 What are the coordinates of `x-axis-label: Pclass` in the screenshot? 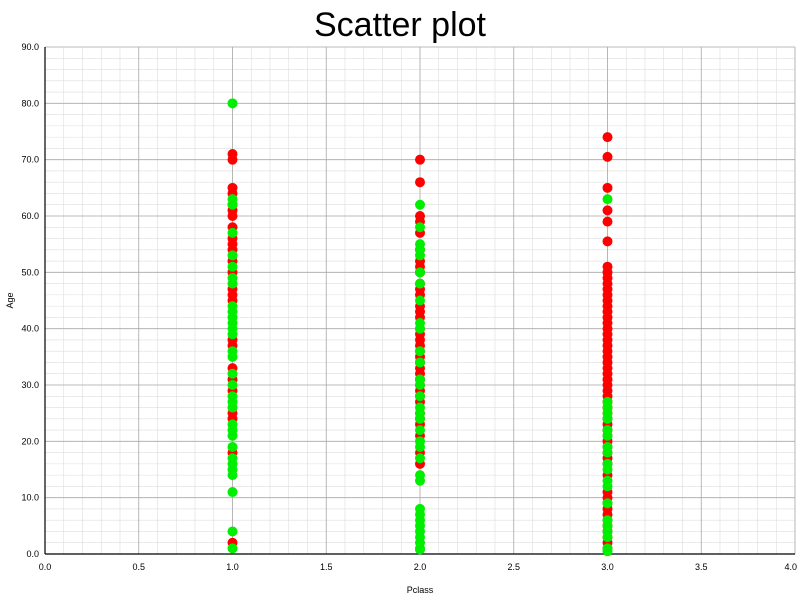 It's located at (420, 590).